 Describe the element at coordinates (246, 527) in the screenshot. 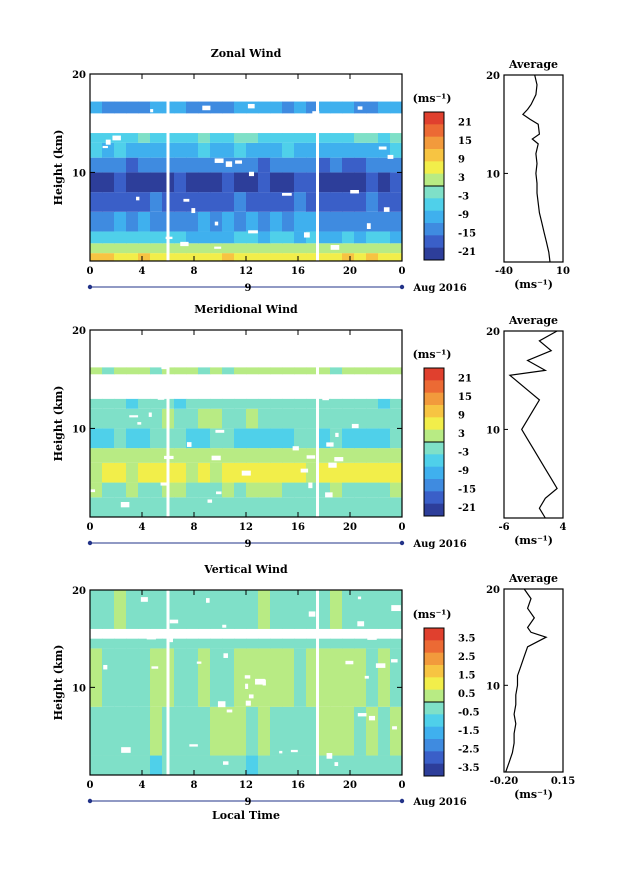

I see `x-tick-label: 12` at that location.